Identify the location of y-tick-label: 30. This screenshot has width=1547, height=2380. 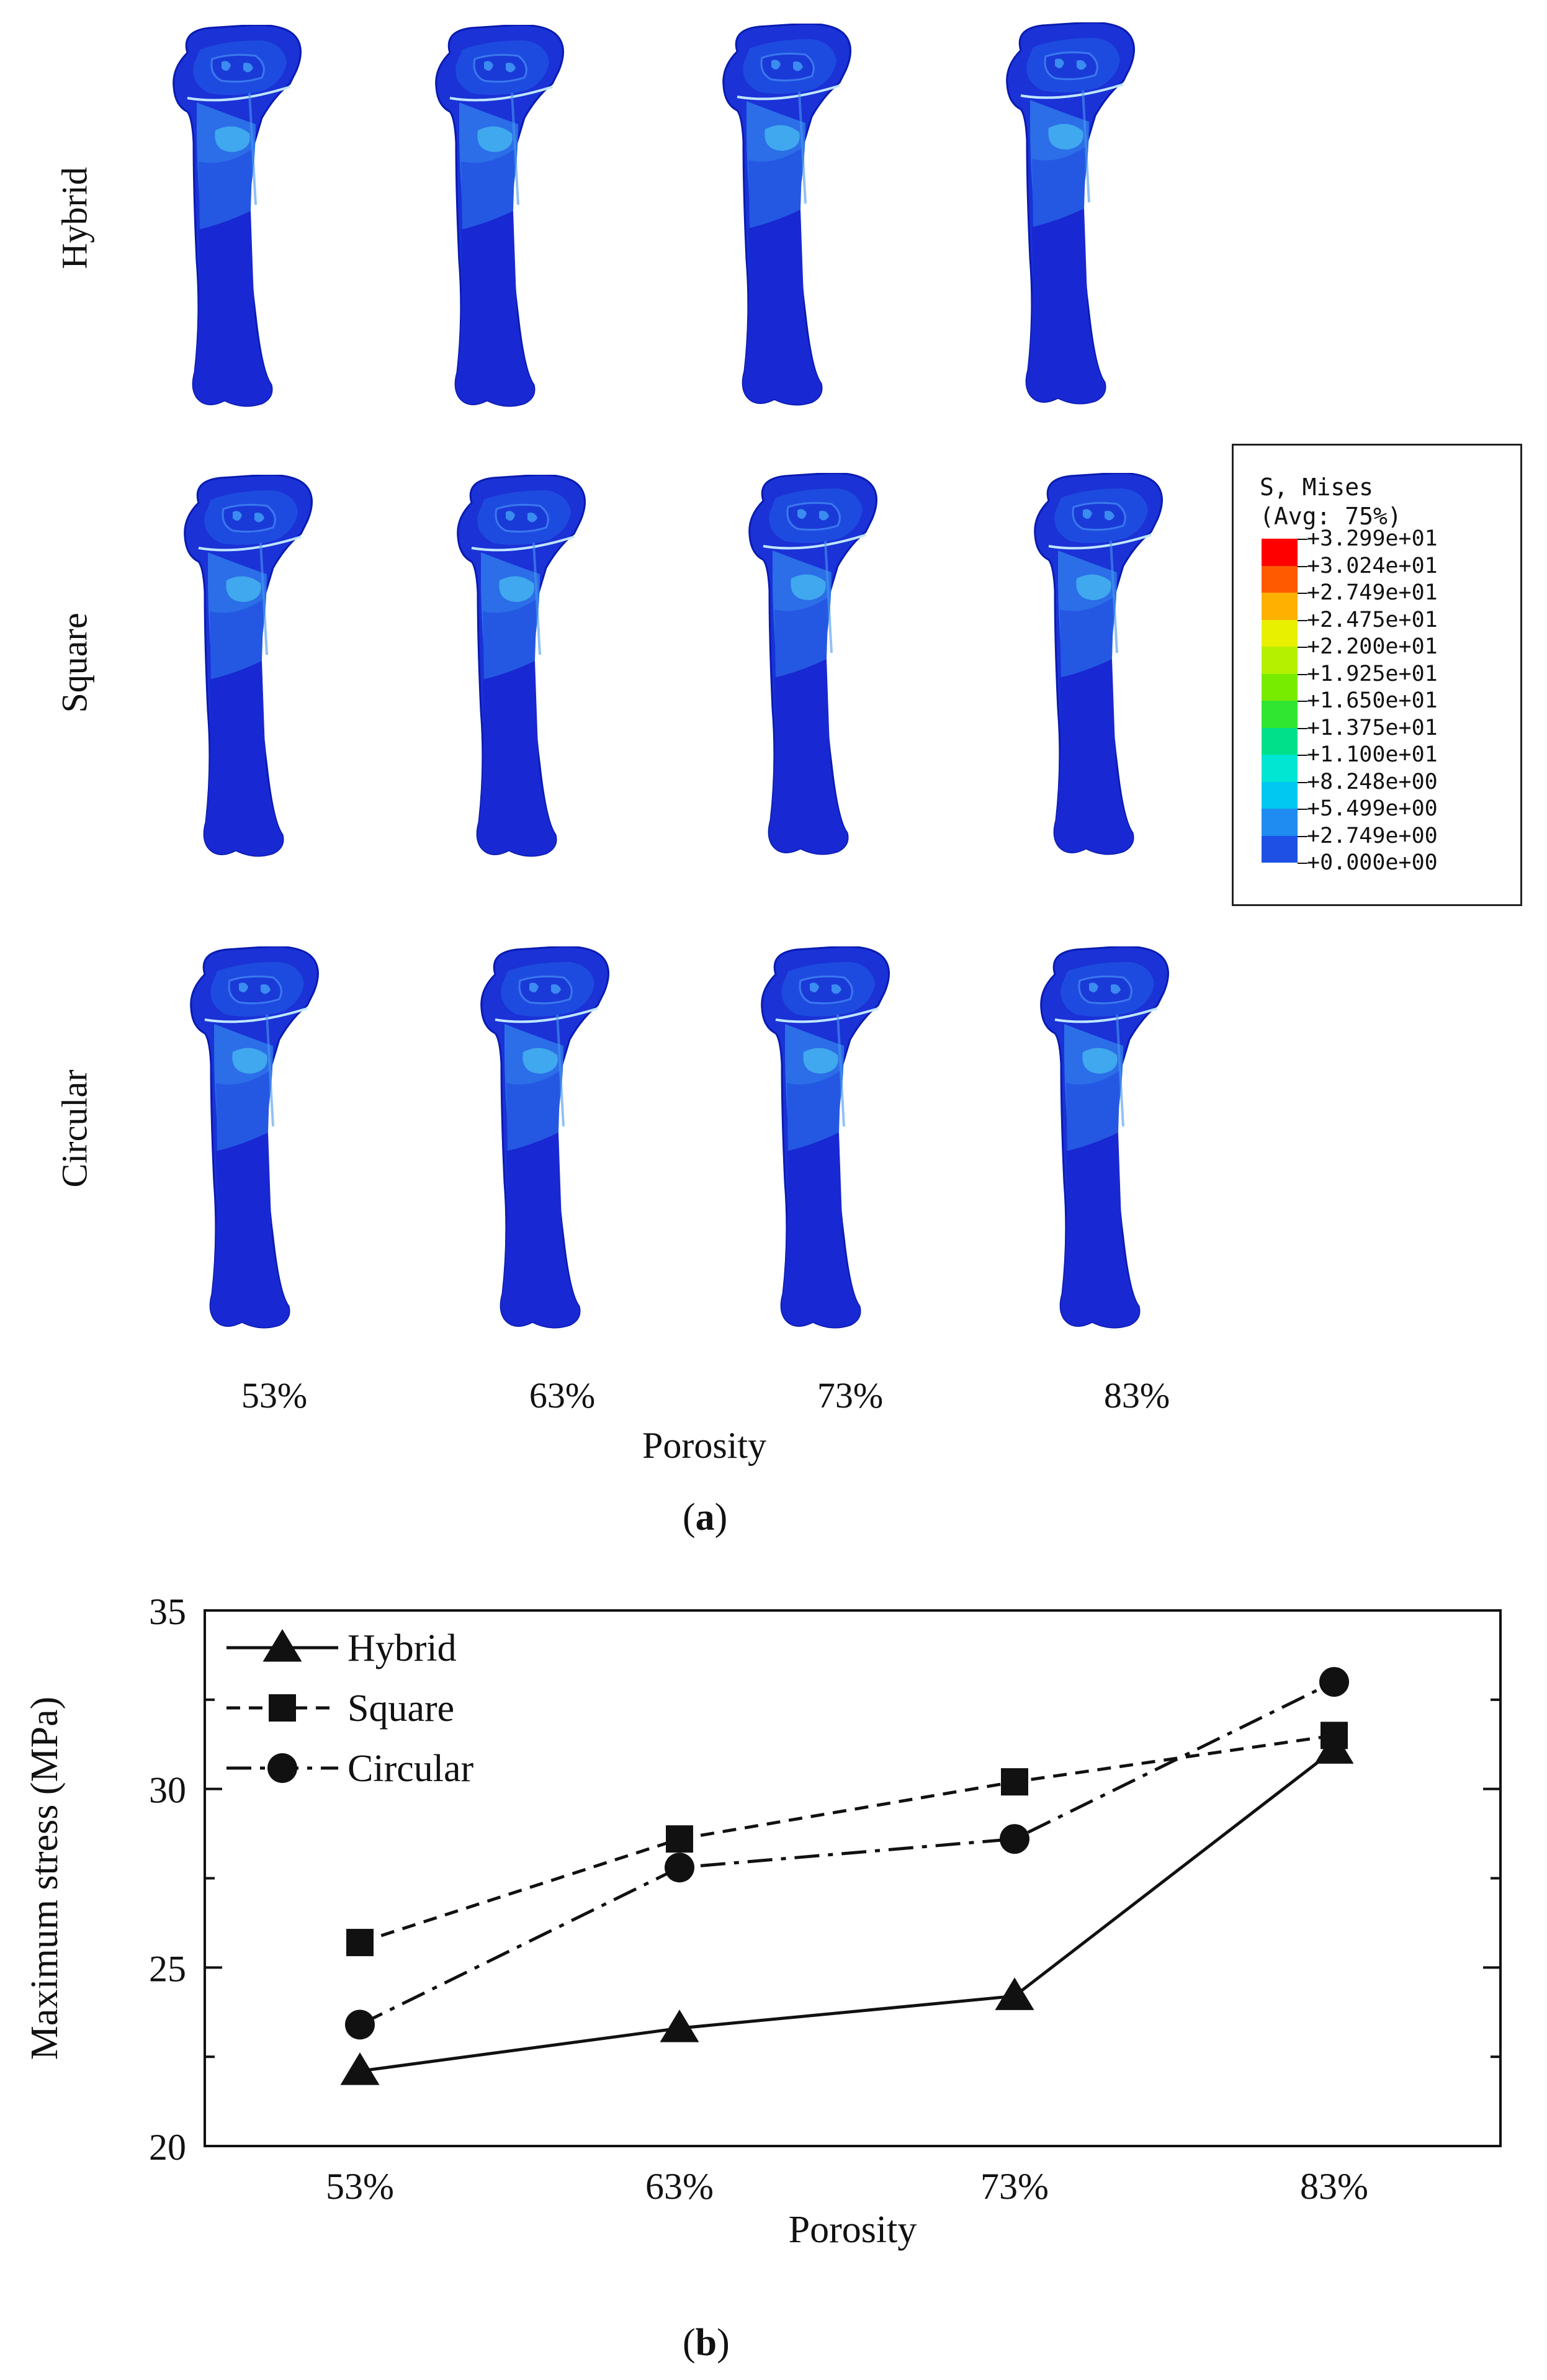
(167, 1791).